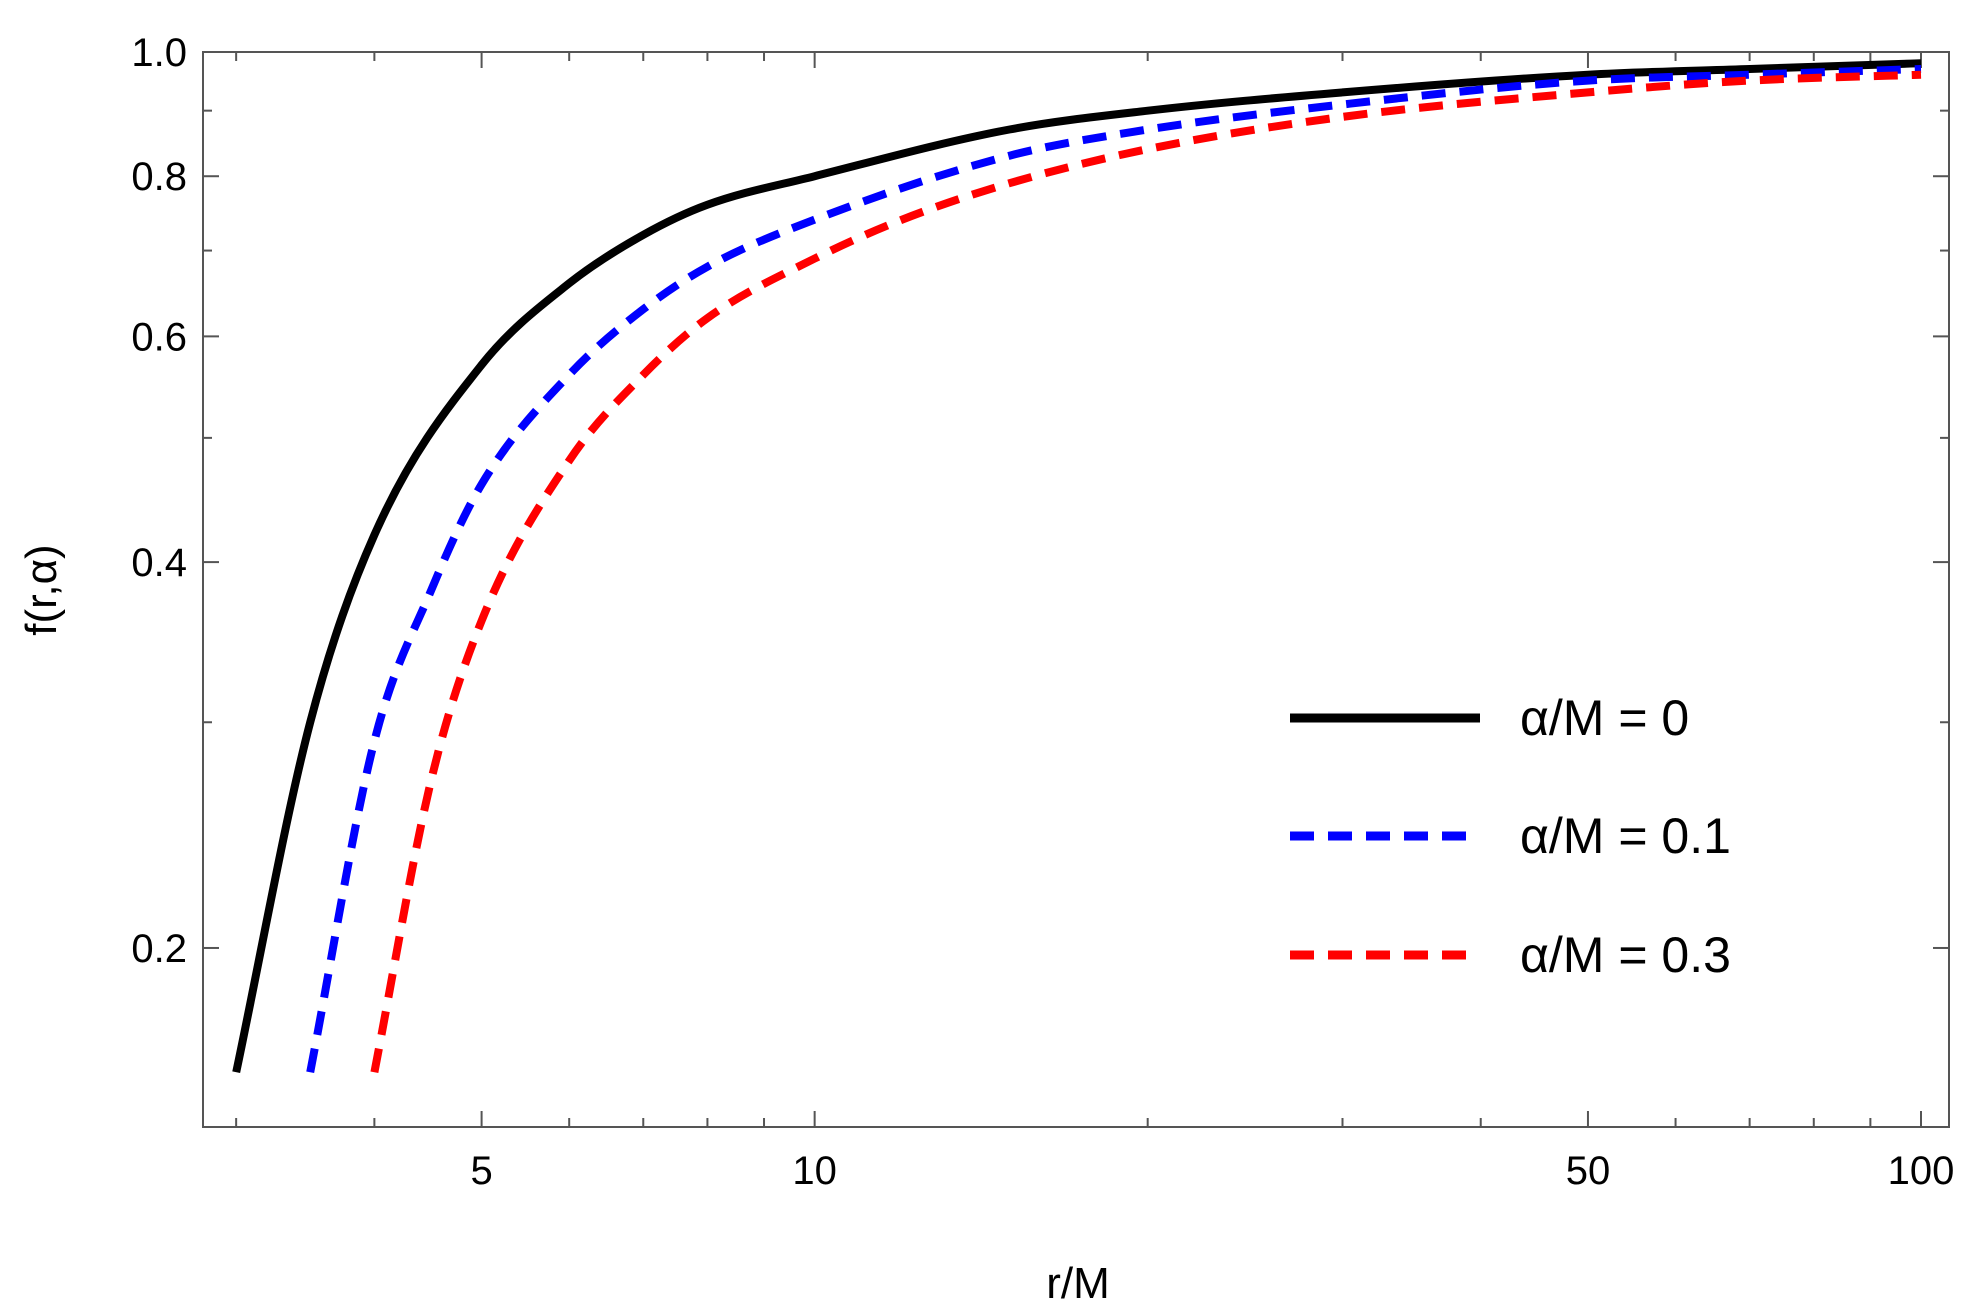  Describe the element at coordinates (159, 949) in the screenshot. I see `y-tick-label: 0.2` at that location.